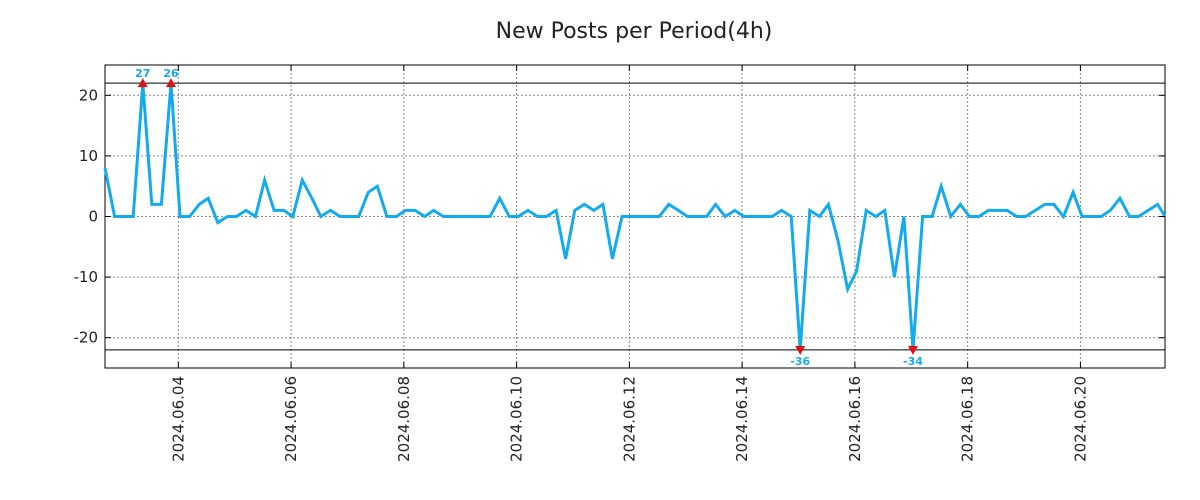 The height and width of the screenshot is (500, 1200). What do you see at coordinates (634, 31) in the screenshot?
I see `chart-title: New Posts per Period(4h)` at bounding box center [634, 31].